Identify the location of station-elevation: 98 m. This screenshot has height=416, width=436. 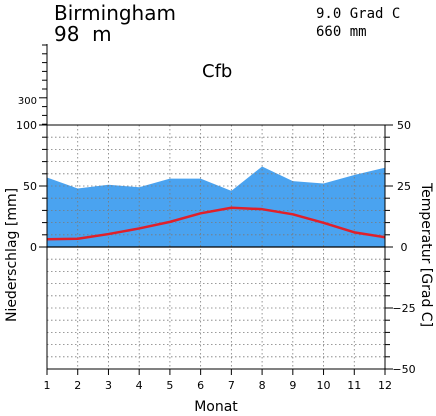
(83, 34).